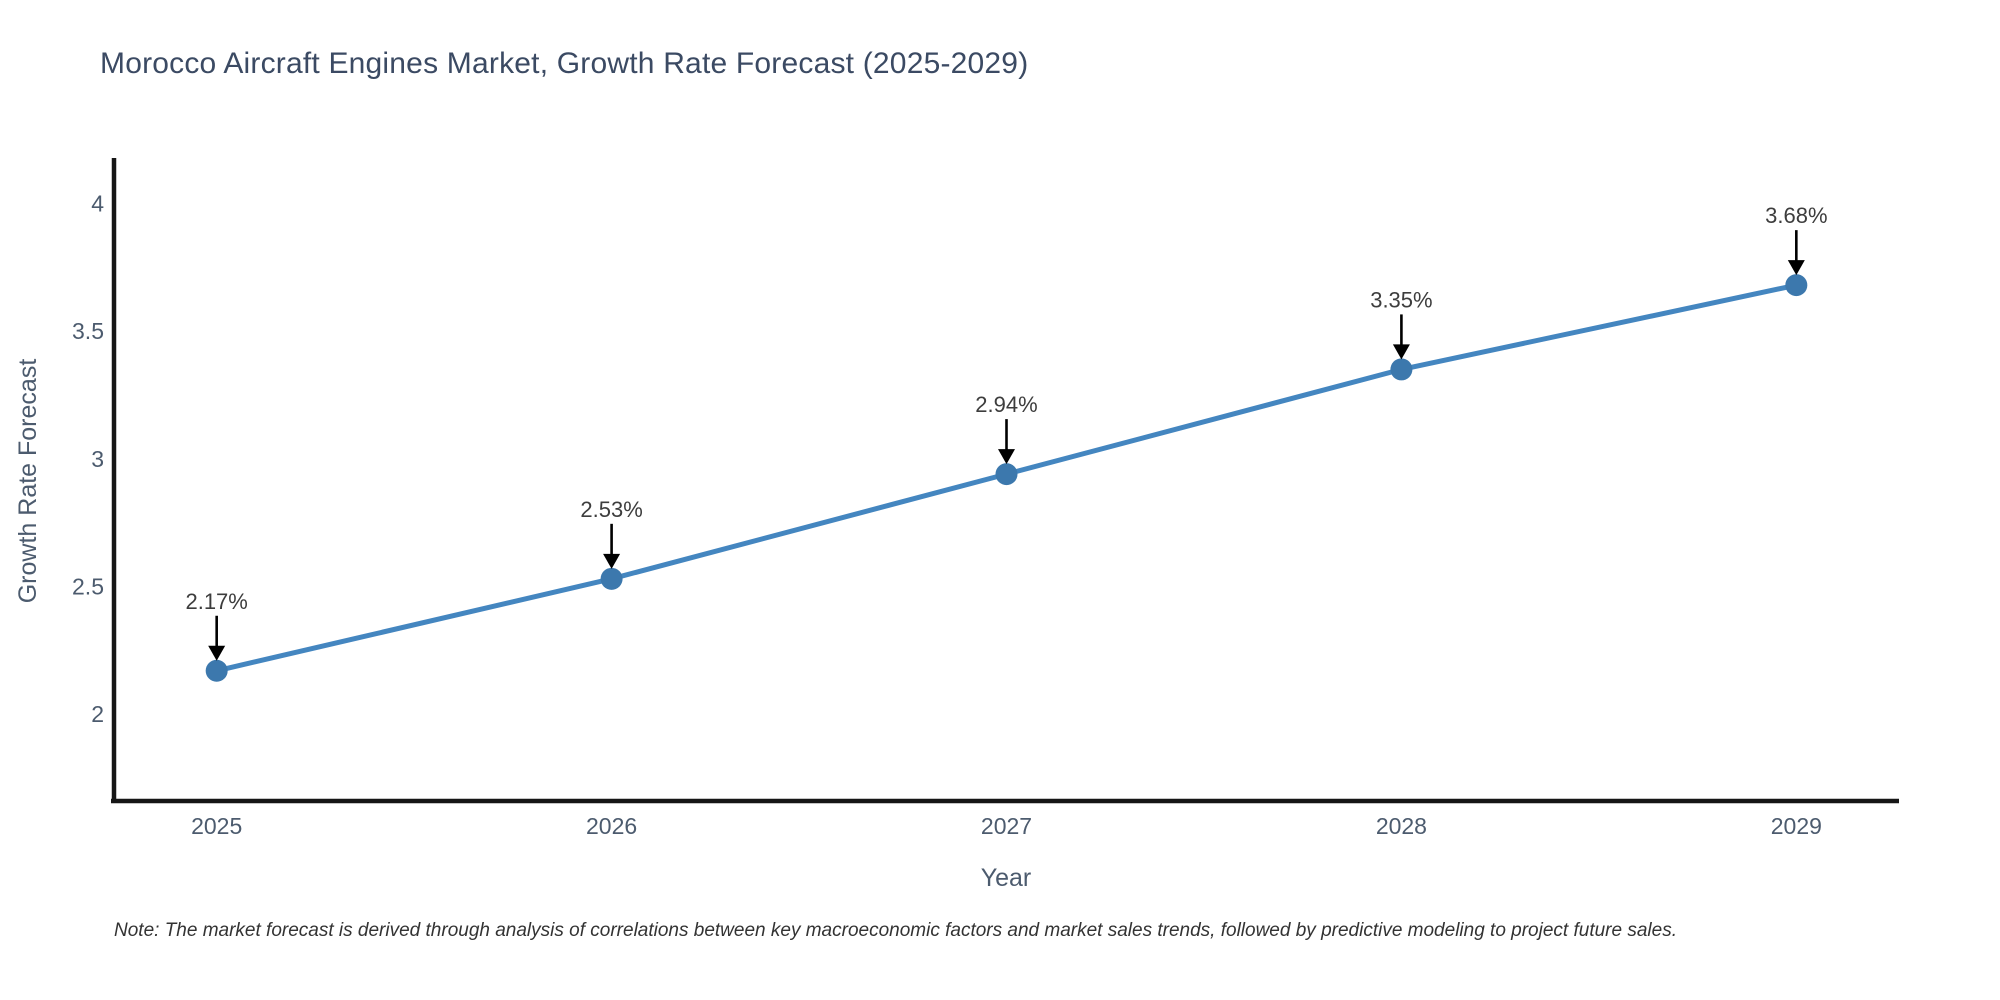 The width and height of the screenshot is (2000, 1000). Describe the element at coordinates (28, 481) in the screenshot. I see `y-axis-title: Growth Rate Forecast` at that location.